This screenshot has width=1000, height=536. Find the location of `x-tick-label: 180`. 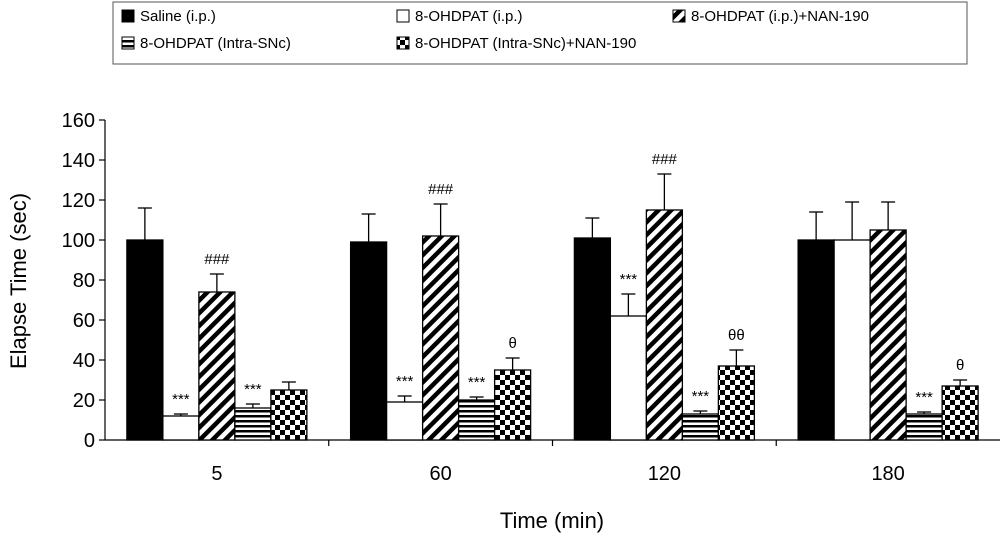

x-tick-label: 180 is located at coordinates (887, 474).